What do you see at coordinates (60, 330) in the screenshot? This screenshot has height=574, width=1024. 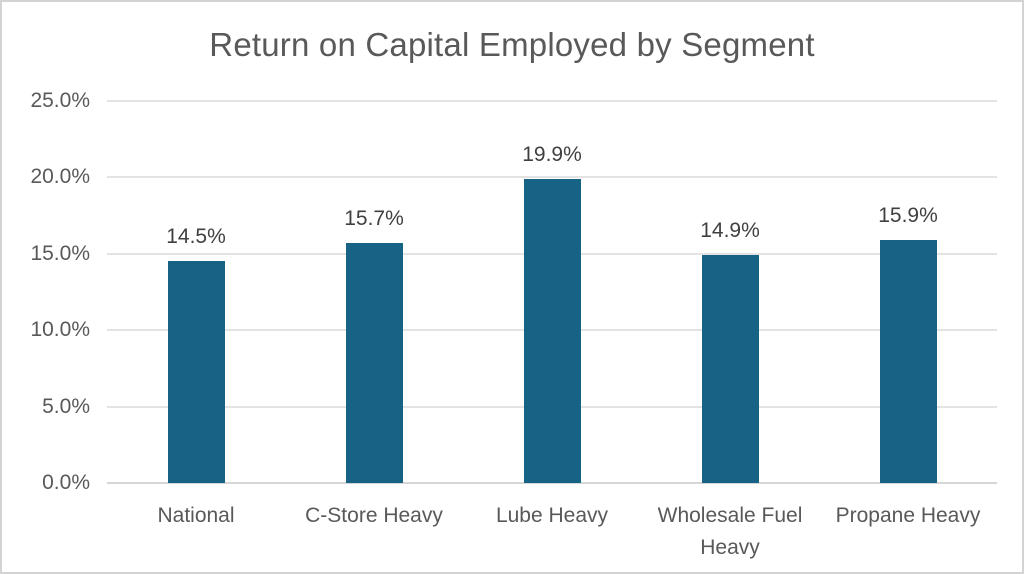 I see `y-axis-tick-label: 10.0%` at bounding box center [60, 330].